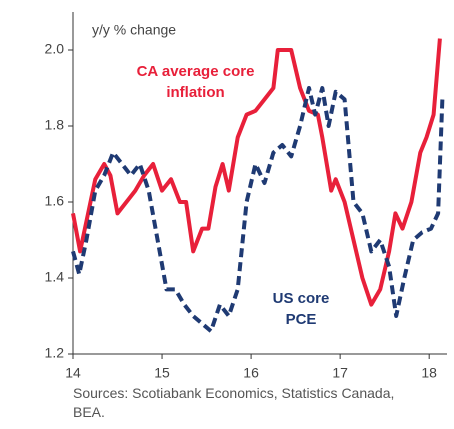  Describe the element at coordinates (55, 277) in the screenshot. I see `y-tick-label: 1.4` at that location.